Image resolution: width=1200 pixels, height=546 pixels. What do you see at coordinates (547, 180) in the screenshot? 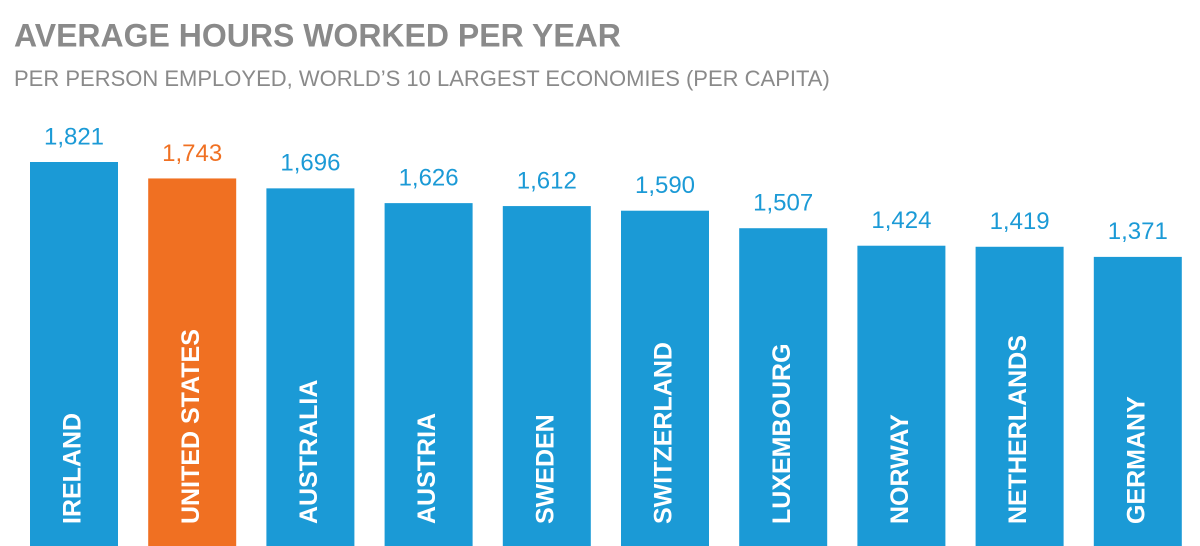
I see `value-label: 1,612` at bounding box center [547, 180].